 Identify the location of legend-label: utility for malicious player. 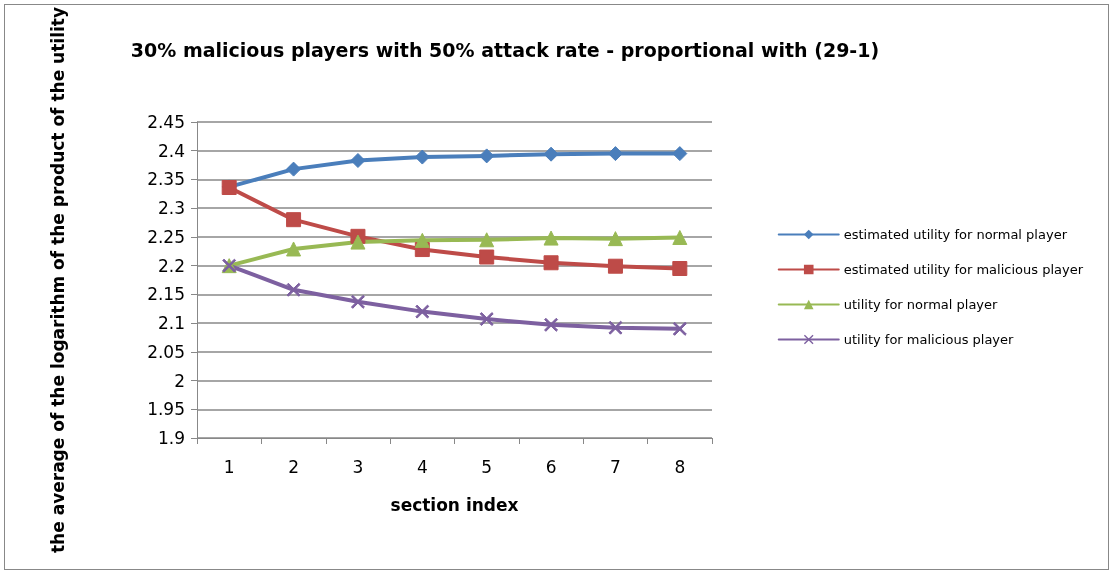
(929, 339).